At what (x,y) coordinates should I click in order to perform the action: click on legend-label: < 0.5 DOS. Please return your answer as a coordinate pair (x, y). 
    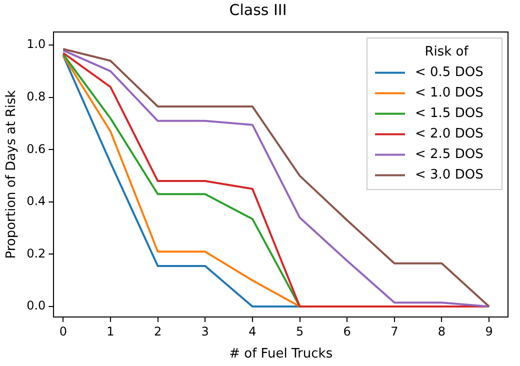
    Looking at the image, I should click on (449, 72).